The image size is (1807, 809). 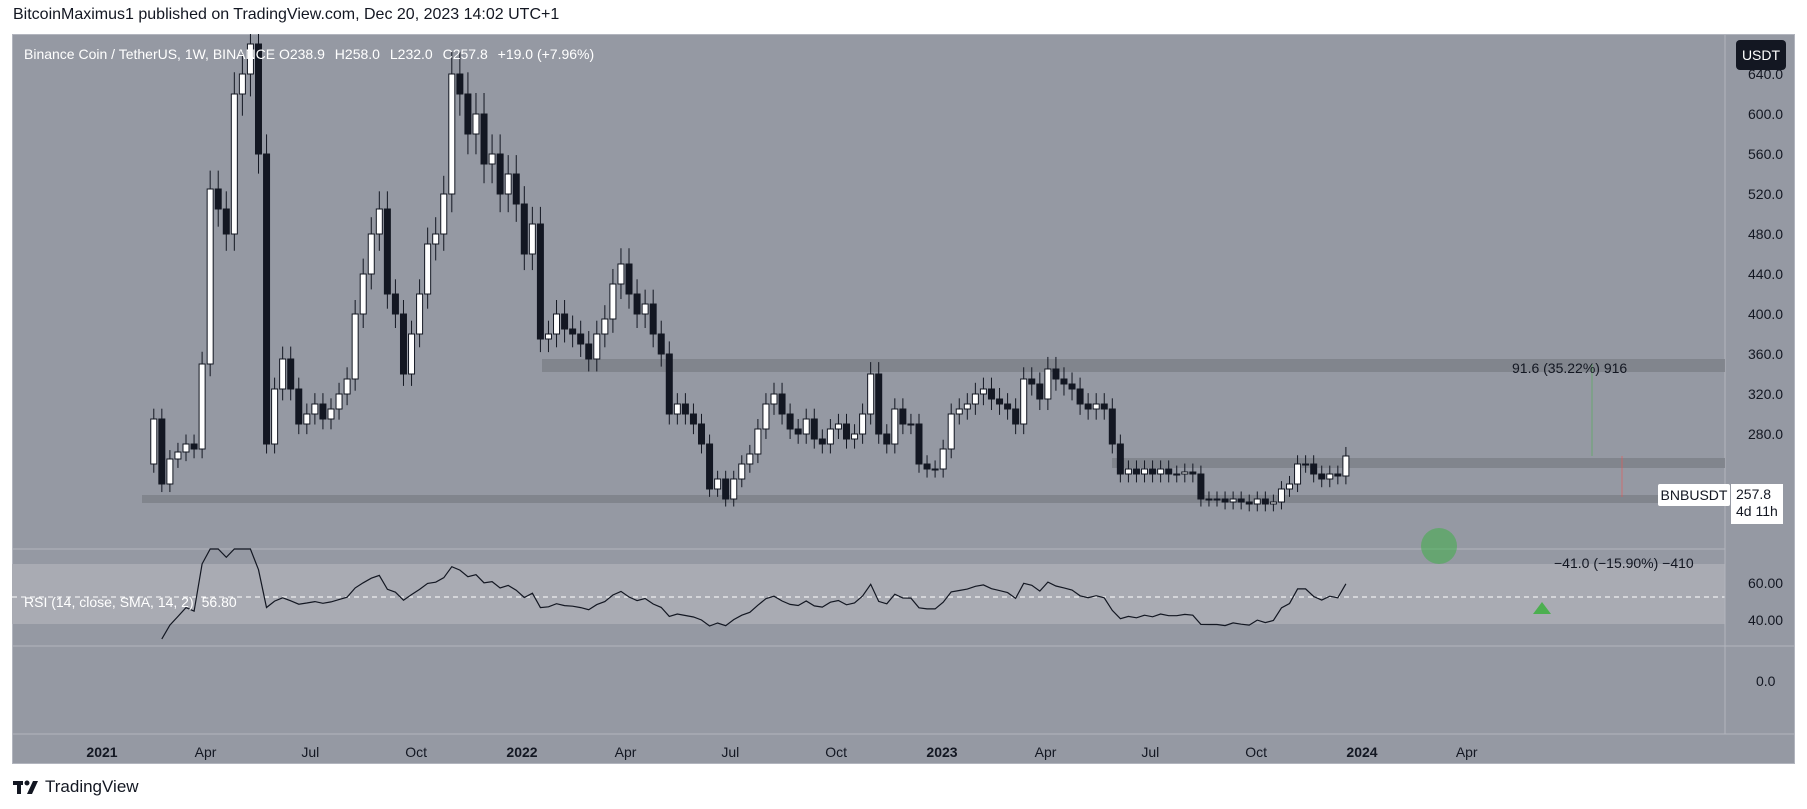 What do you see at coordinates (1694, 495) in the screenshot?
I see `symbol-price-tag: BNBUSDT` at bounding box center [1694, 495].